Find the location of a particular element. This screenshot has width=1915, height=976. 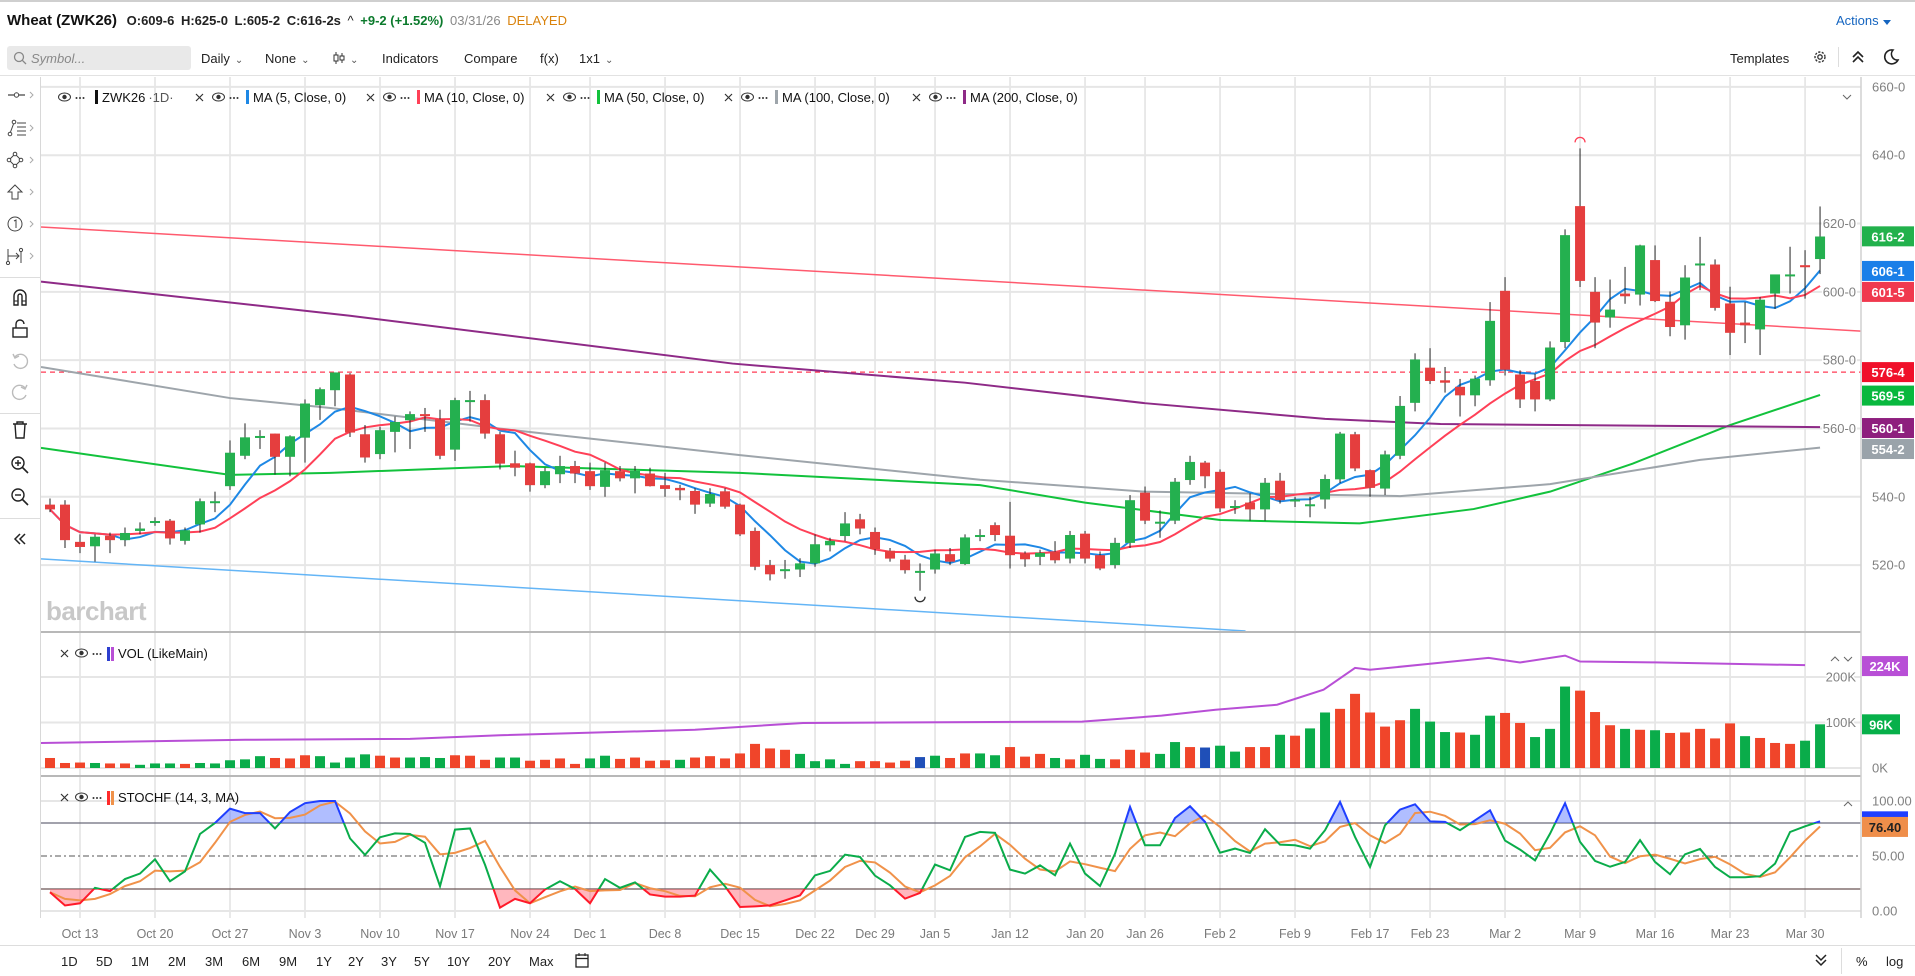

percent-scale-button: % is located at coordinates (1862, 961).